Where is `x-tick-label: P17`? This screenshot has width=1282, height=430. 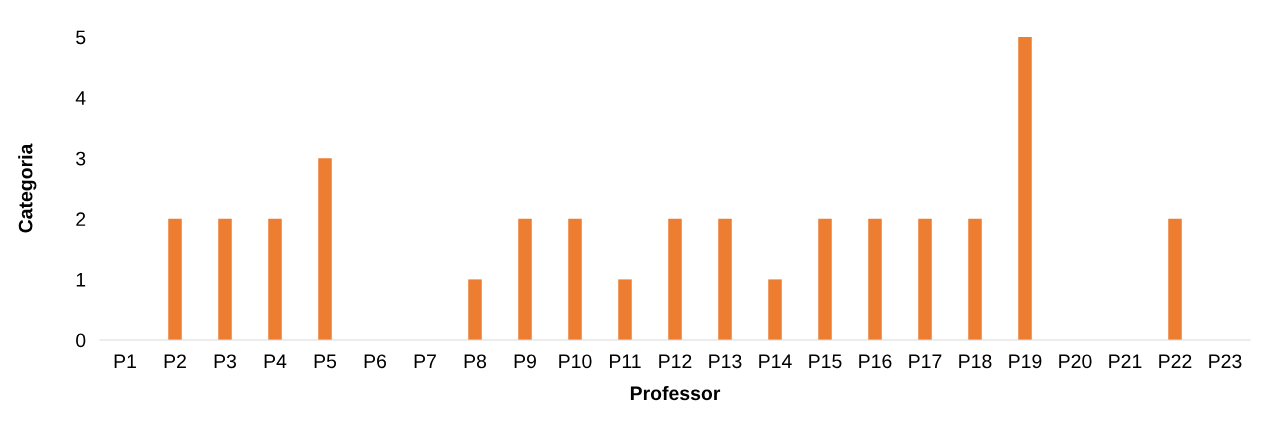
x-tick-label: P17 is located at coordinates (925, 361).